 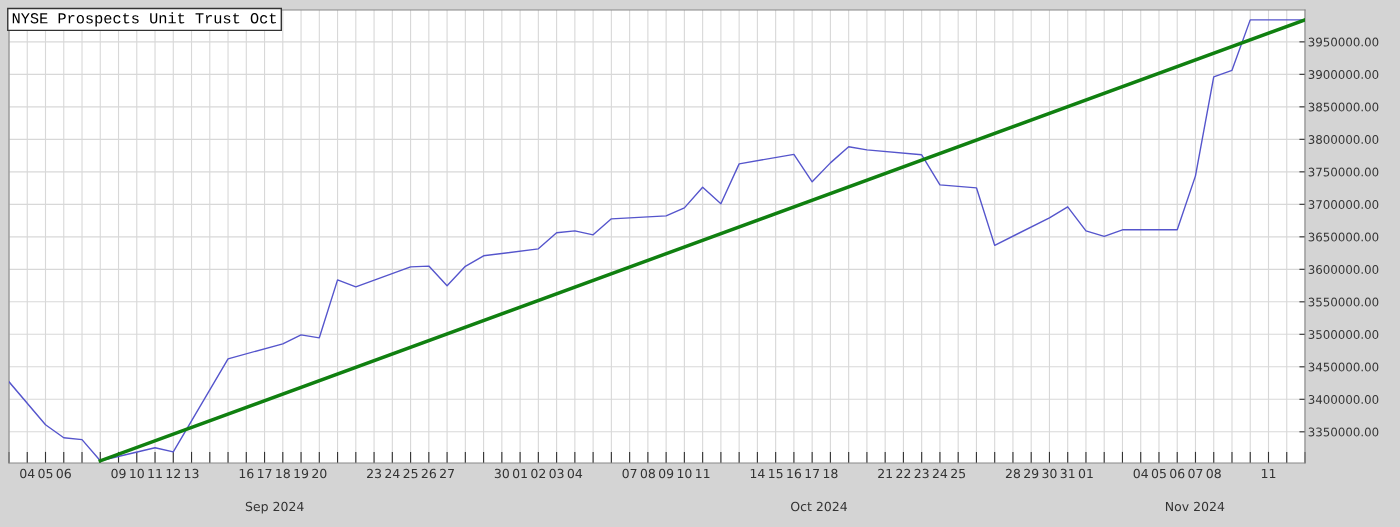 What do you see at coordinates (1343, 334) in the screenshot?
I see `y-tick-label: 3500000.00` at bounding box center [1343, 334].